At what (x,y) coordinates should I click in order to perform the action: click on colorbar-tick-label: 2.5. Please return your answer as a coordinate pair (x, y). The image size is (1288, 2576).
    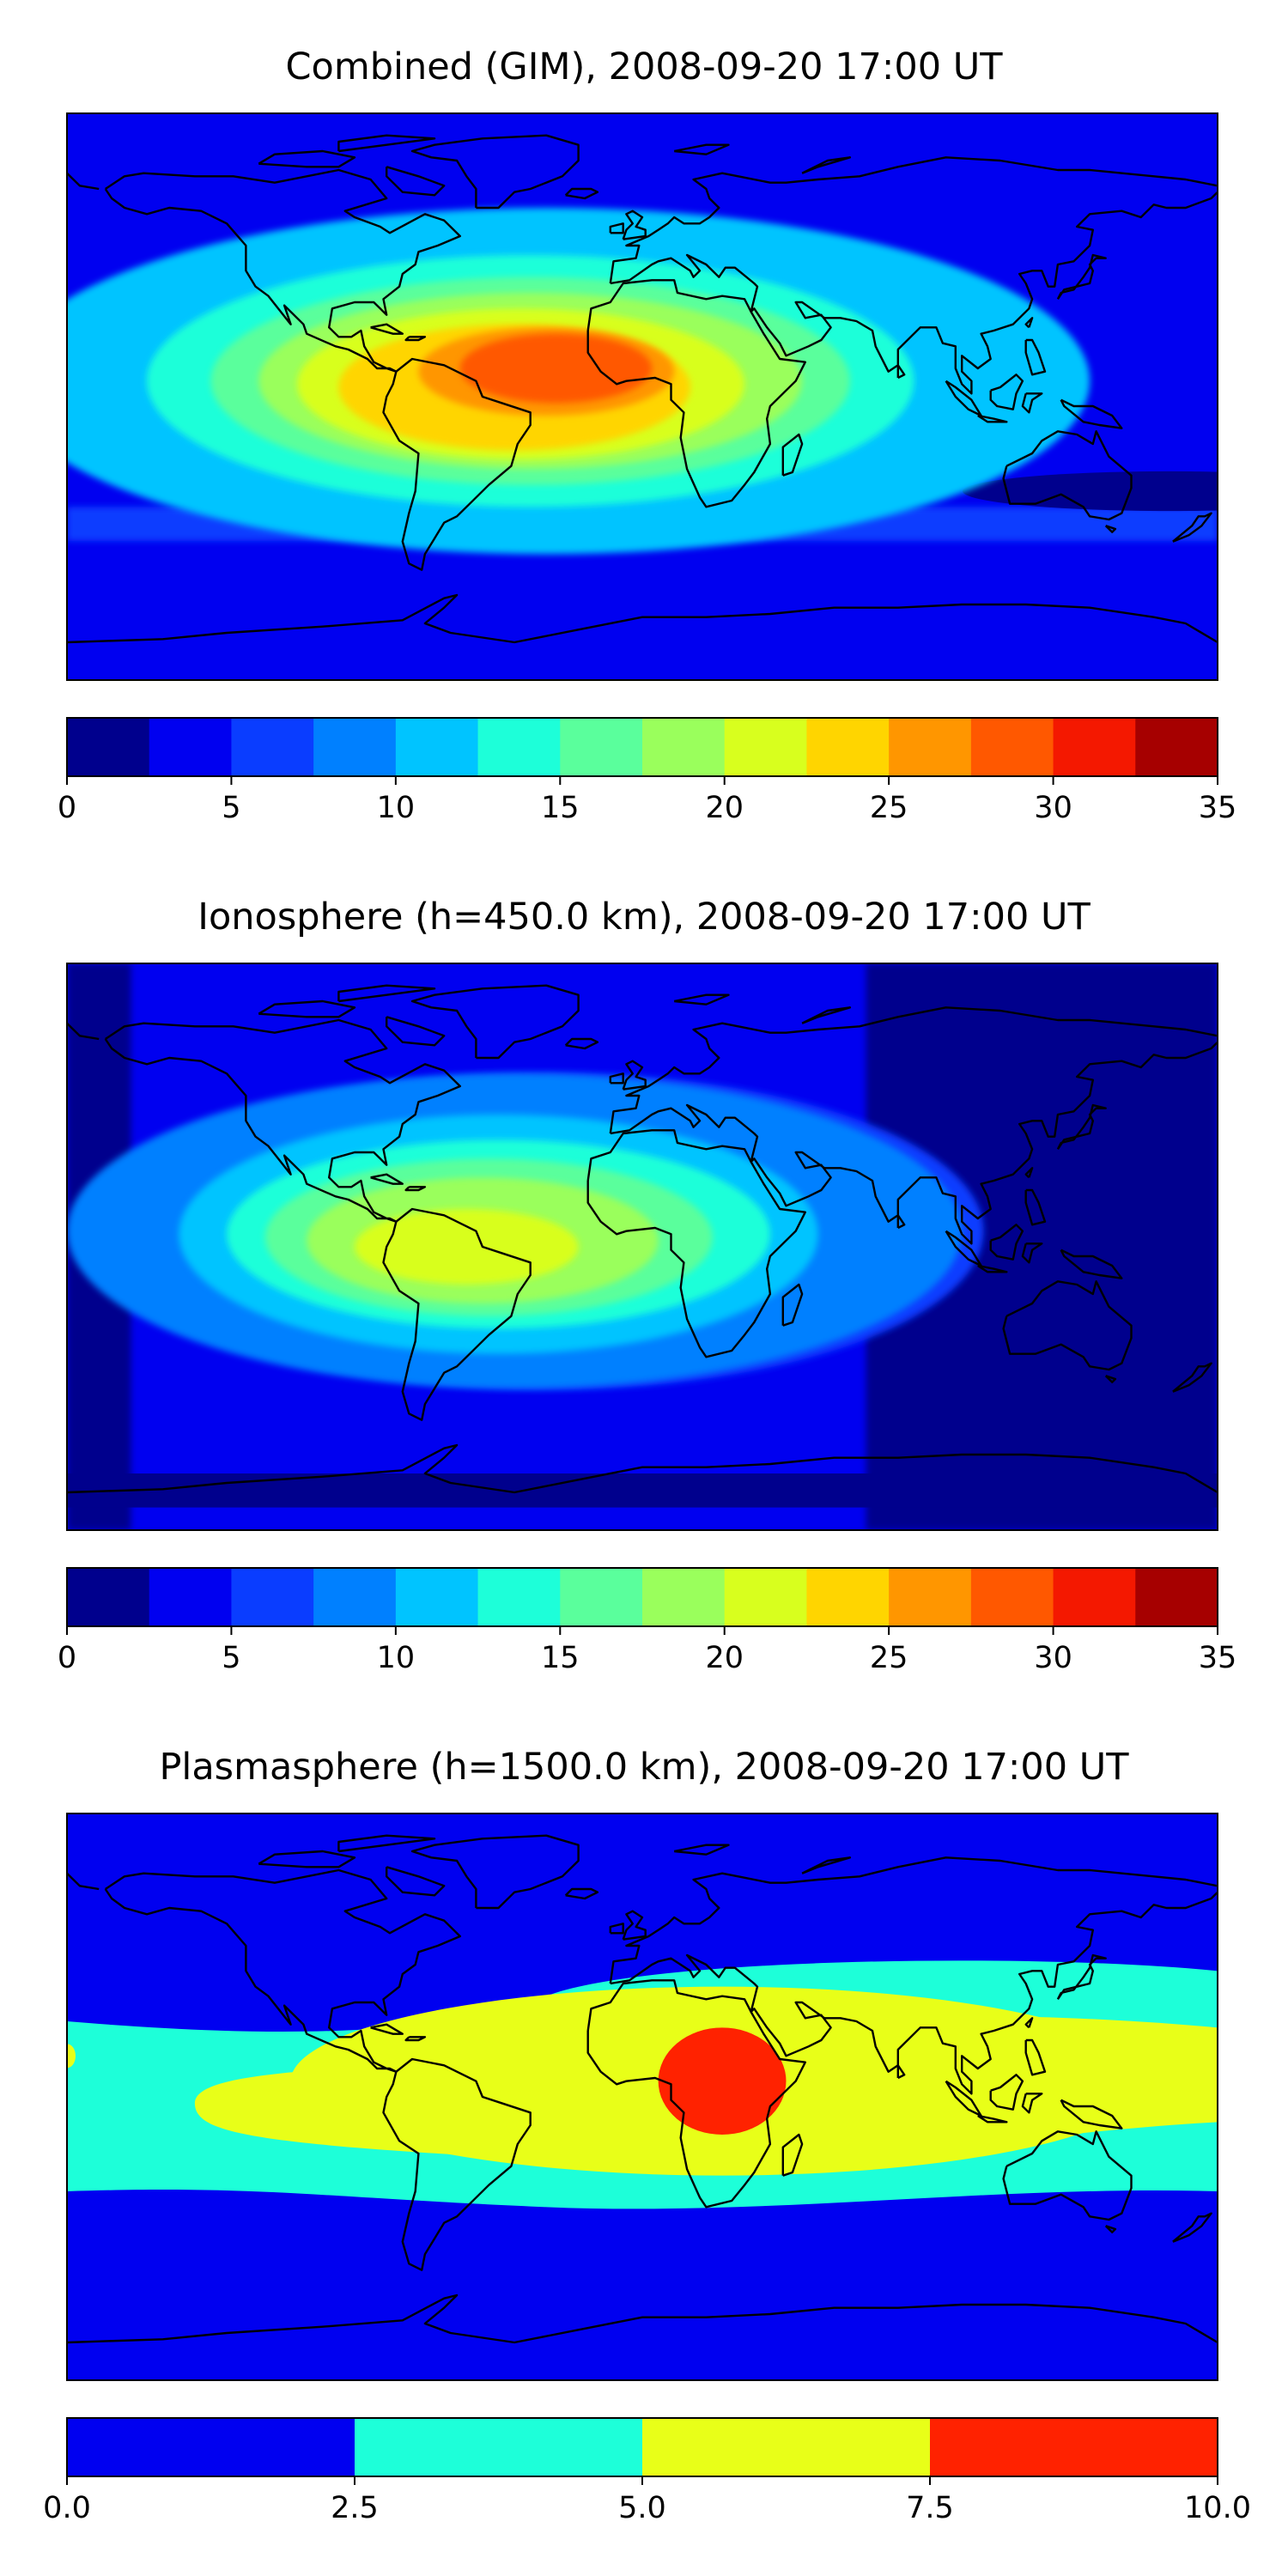
    Looking at the image, I should click on (355, 2508).